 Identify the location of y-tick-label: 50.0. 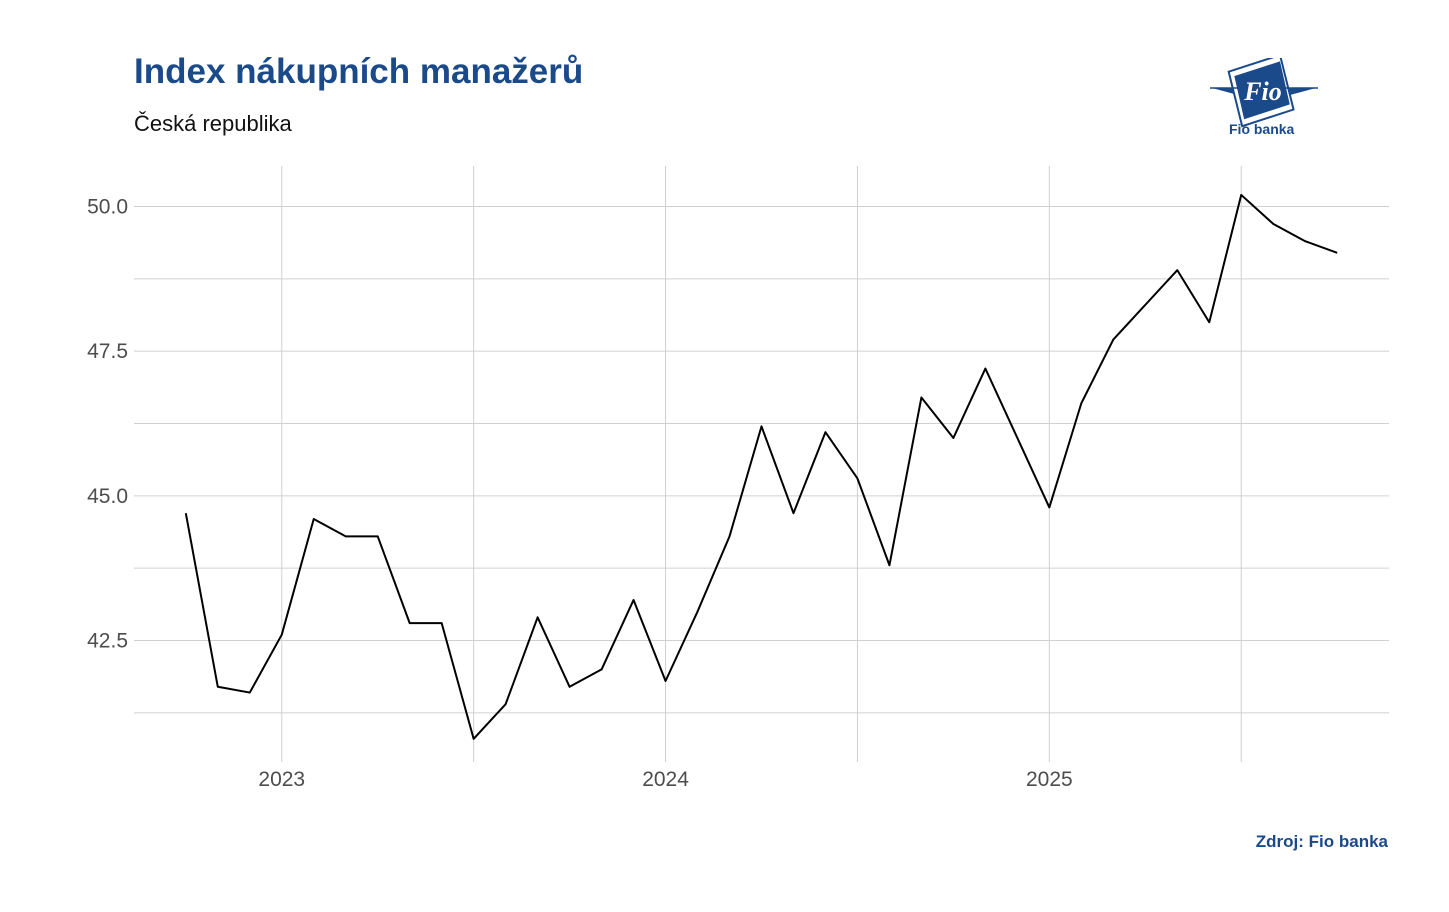
(107, 207).